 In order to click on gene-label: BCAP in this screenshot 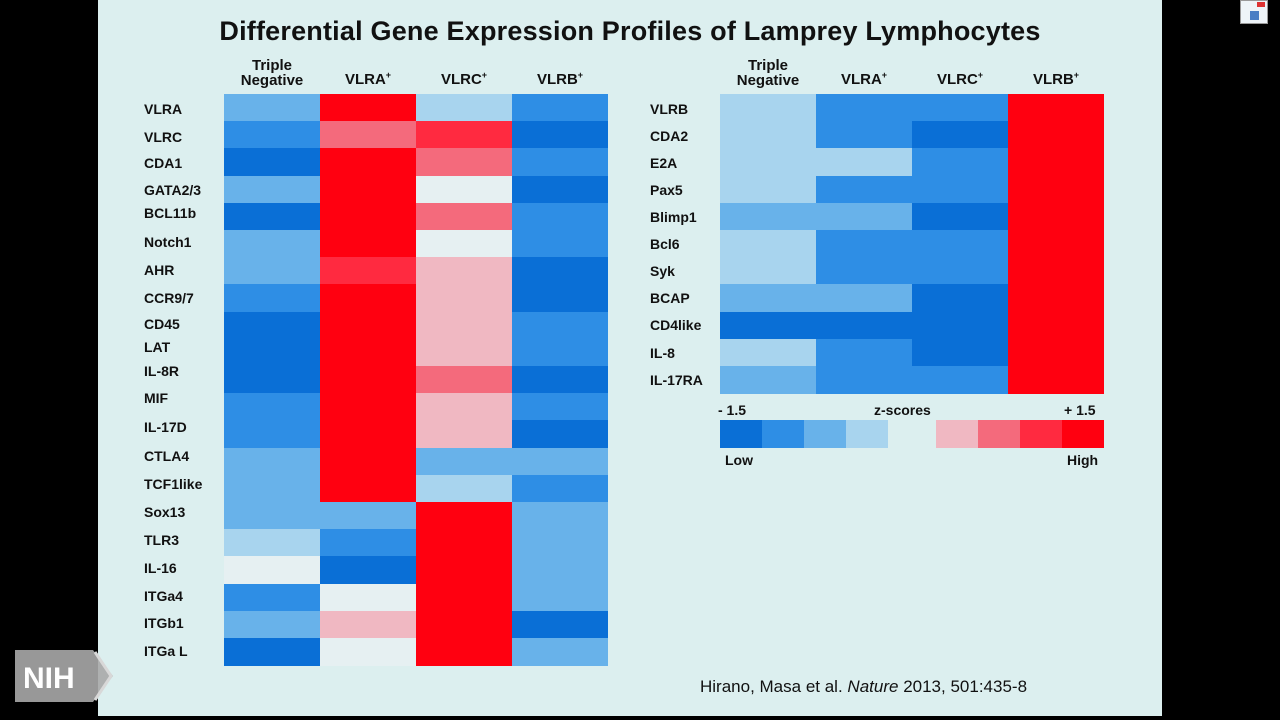, I will do `click(670, 298)`.